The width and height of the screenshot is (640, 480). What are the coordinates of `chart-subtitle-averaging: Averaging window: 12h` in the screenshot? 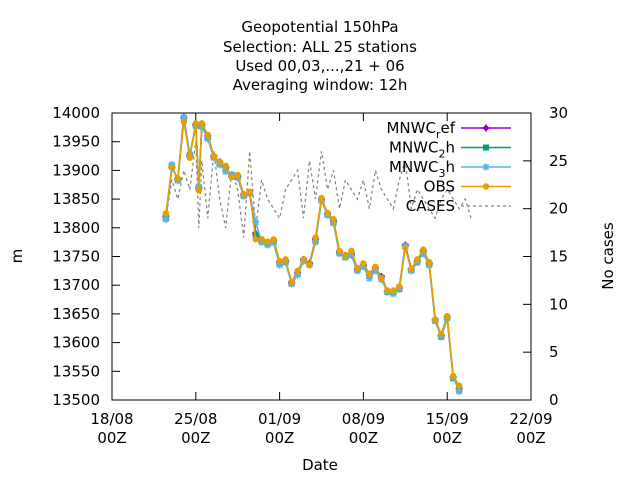 It's located at (320, 85).